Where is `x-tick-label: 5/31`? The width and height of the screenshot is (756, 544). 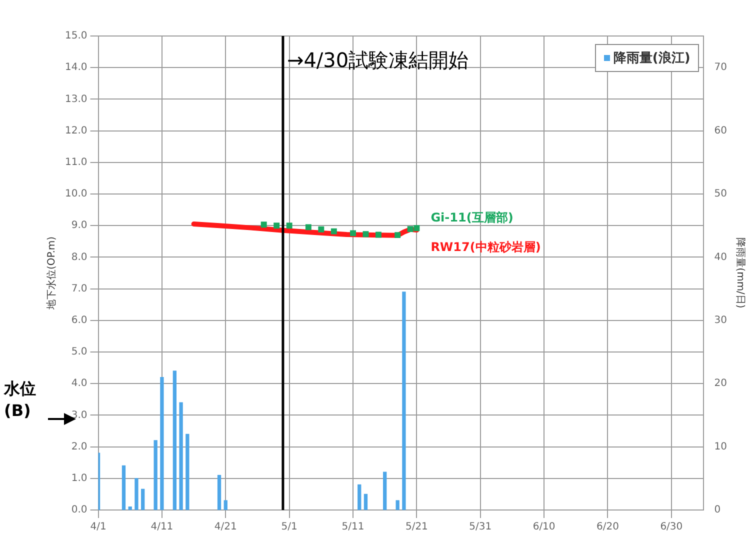 x-tick-label: 5/31 is located at coordinates (480, 527).